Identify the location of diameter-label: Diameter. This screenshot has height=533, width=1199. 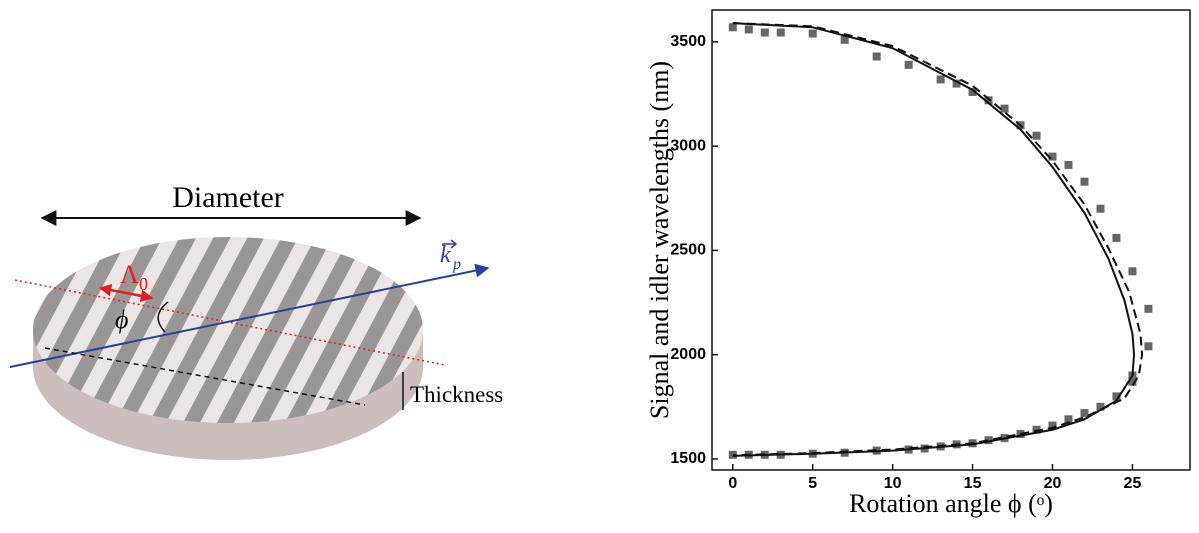
(228, 197).